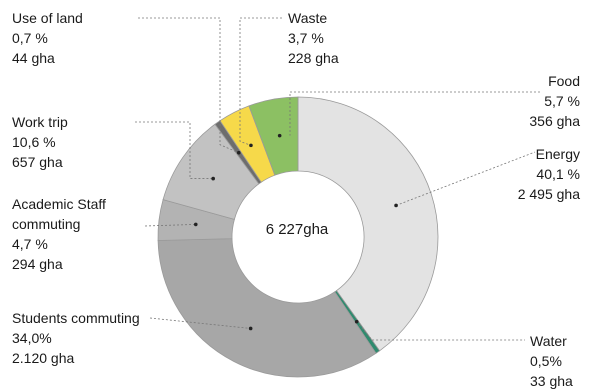  What do you see at coordinates (30, 38) in the screenshot?
I see `label-use-of-land-pct: 0,7 %` at bounding box center [30, 38].